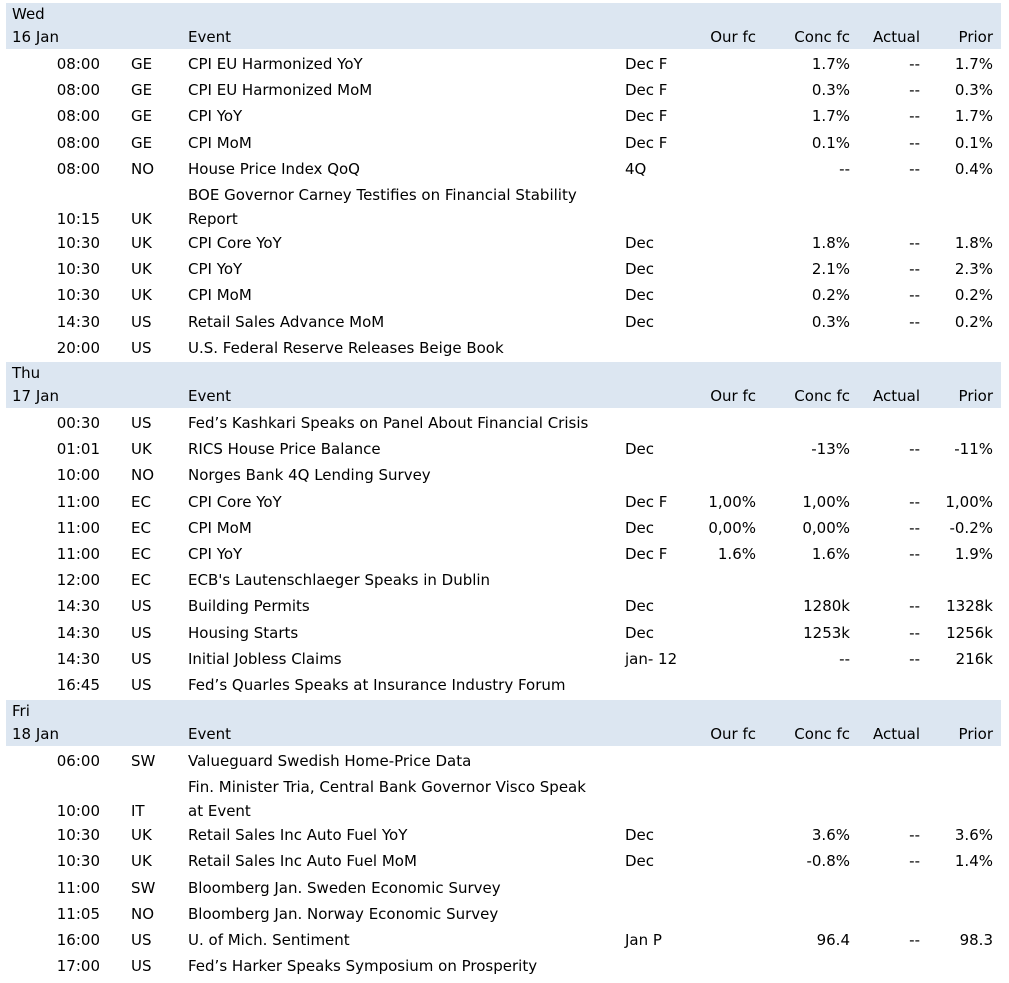 This screenshot has width=1009, height=983. I want to click on table-row: 10:00 NO Norges Bank 4Q Lending Survey, so click(503, 478).